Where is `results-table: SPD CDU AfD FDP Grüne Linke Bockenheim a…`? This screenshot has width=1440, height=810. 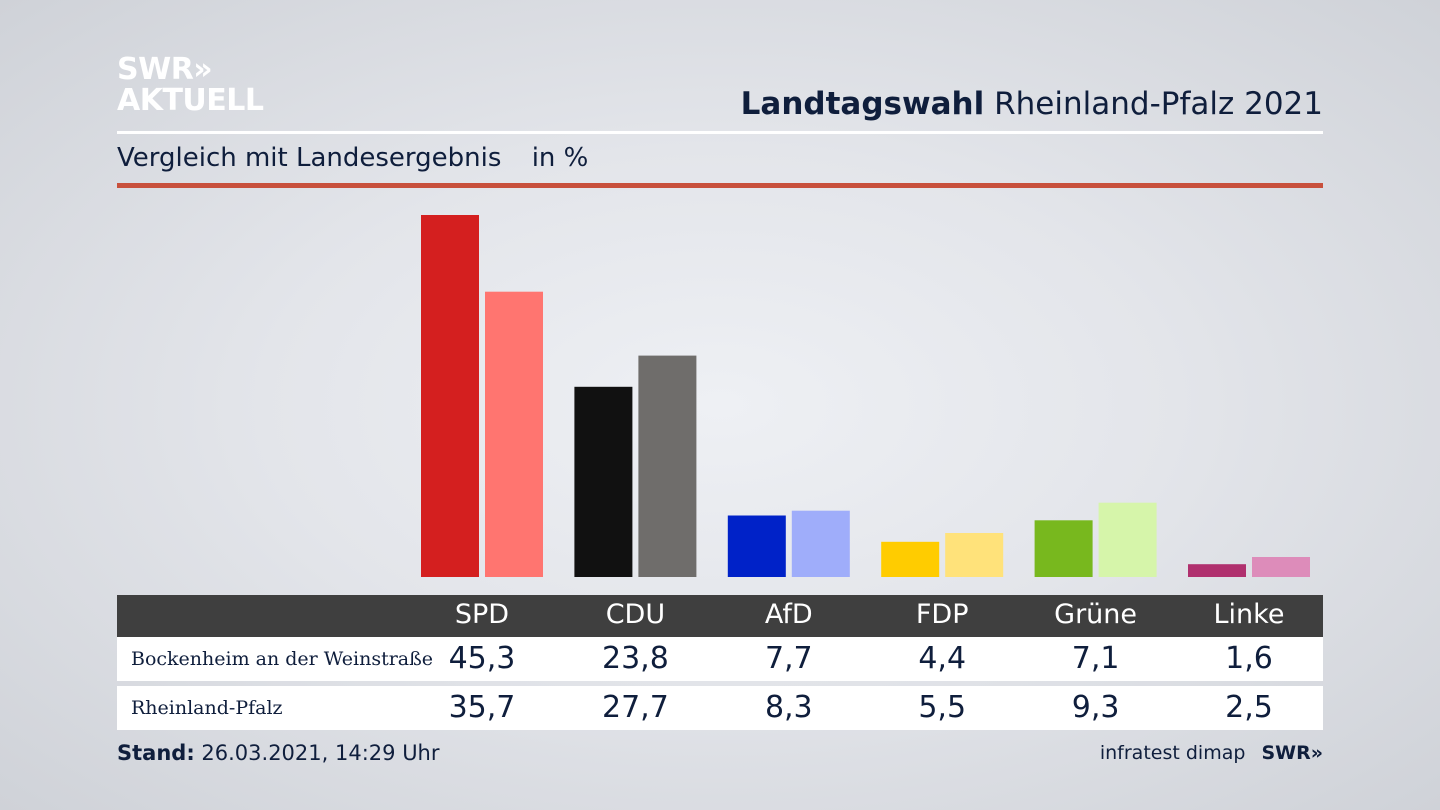 results-table: SPD CDU AfD FDP Grüne Linke Bockenheim a… is located at coordinates (720, 662).